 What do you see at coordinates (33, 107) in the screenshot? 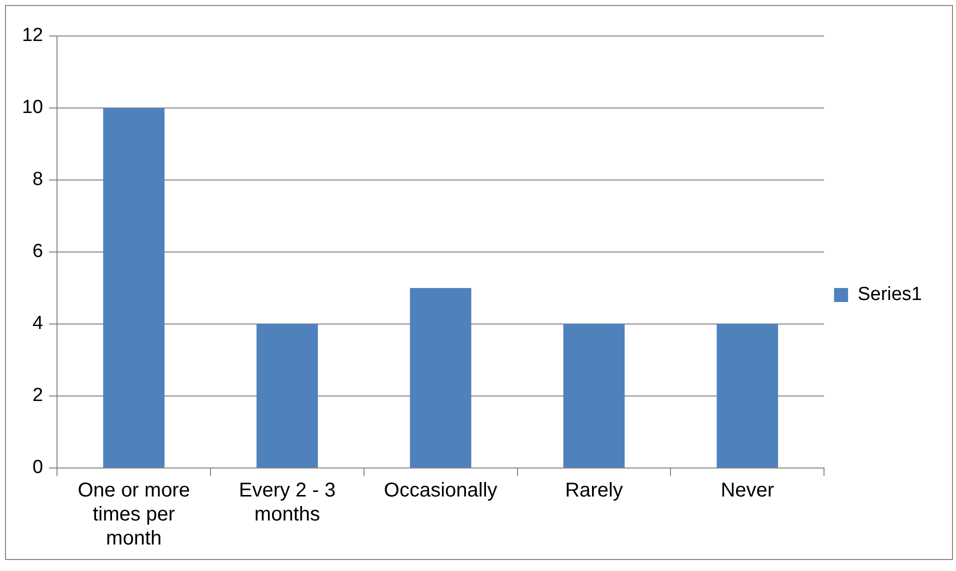
I see `y-tick-label: 10` at bounding box center [33, 107].